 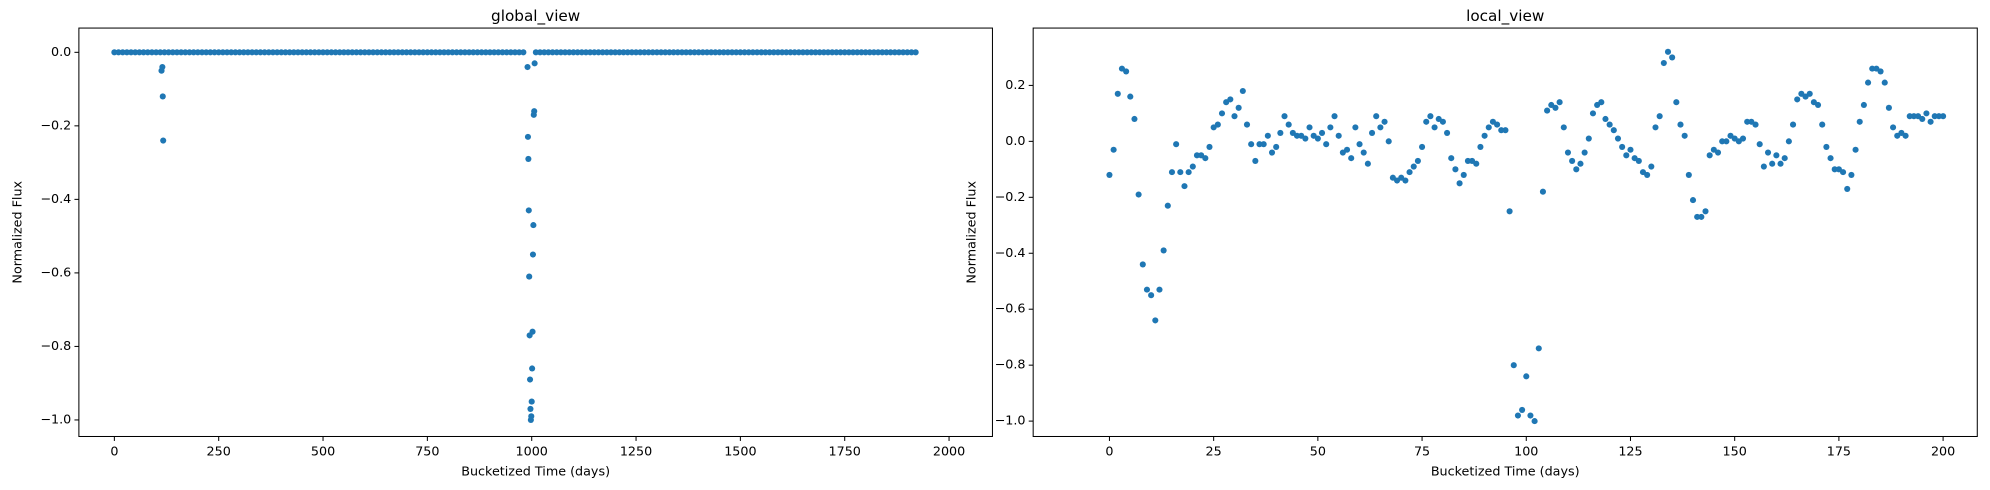 I want to click on x-tick-label: 75, so click(x=1422, y=450).